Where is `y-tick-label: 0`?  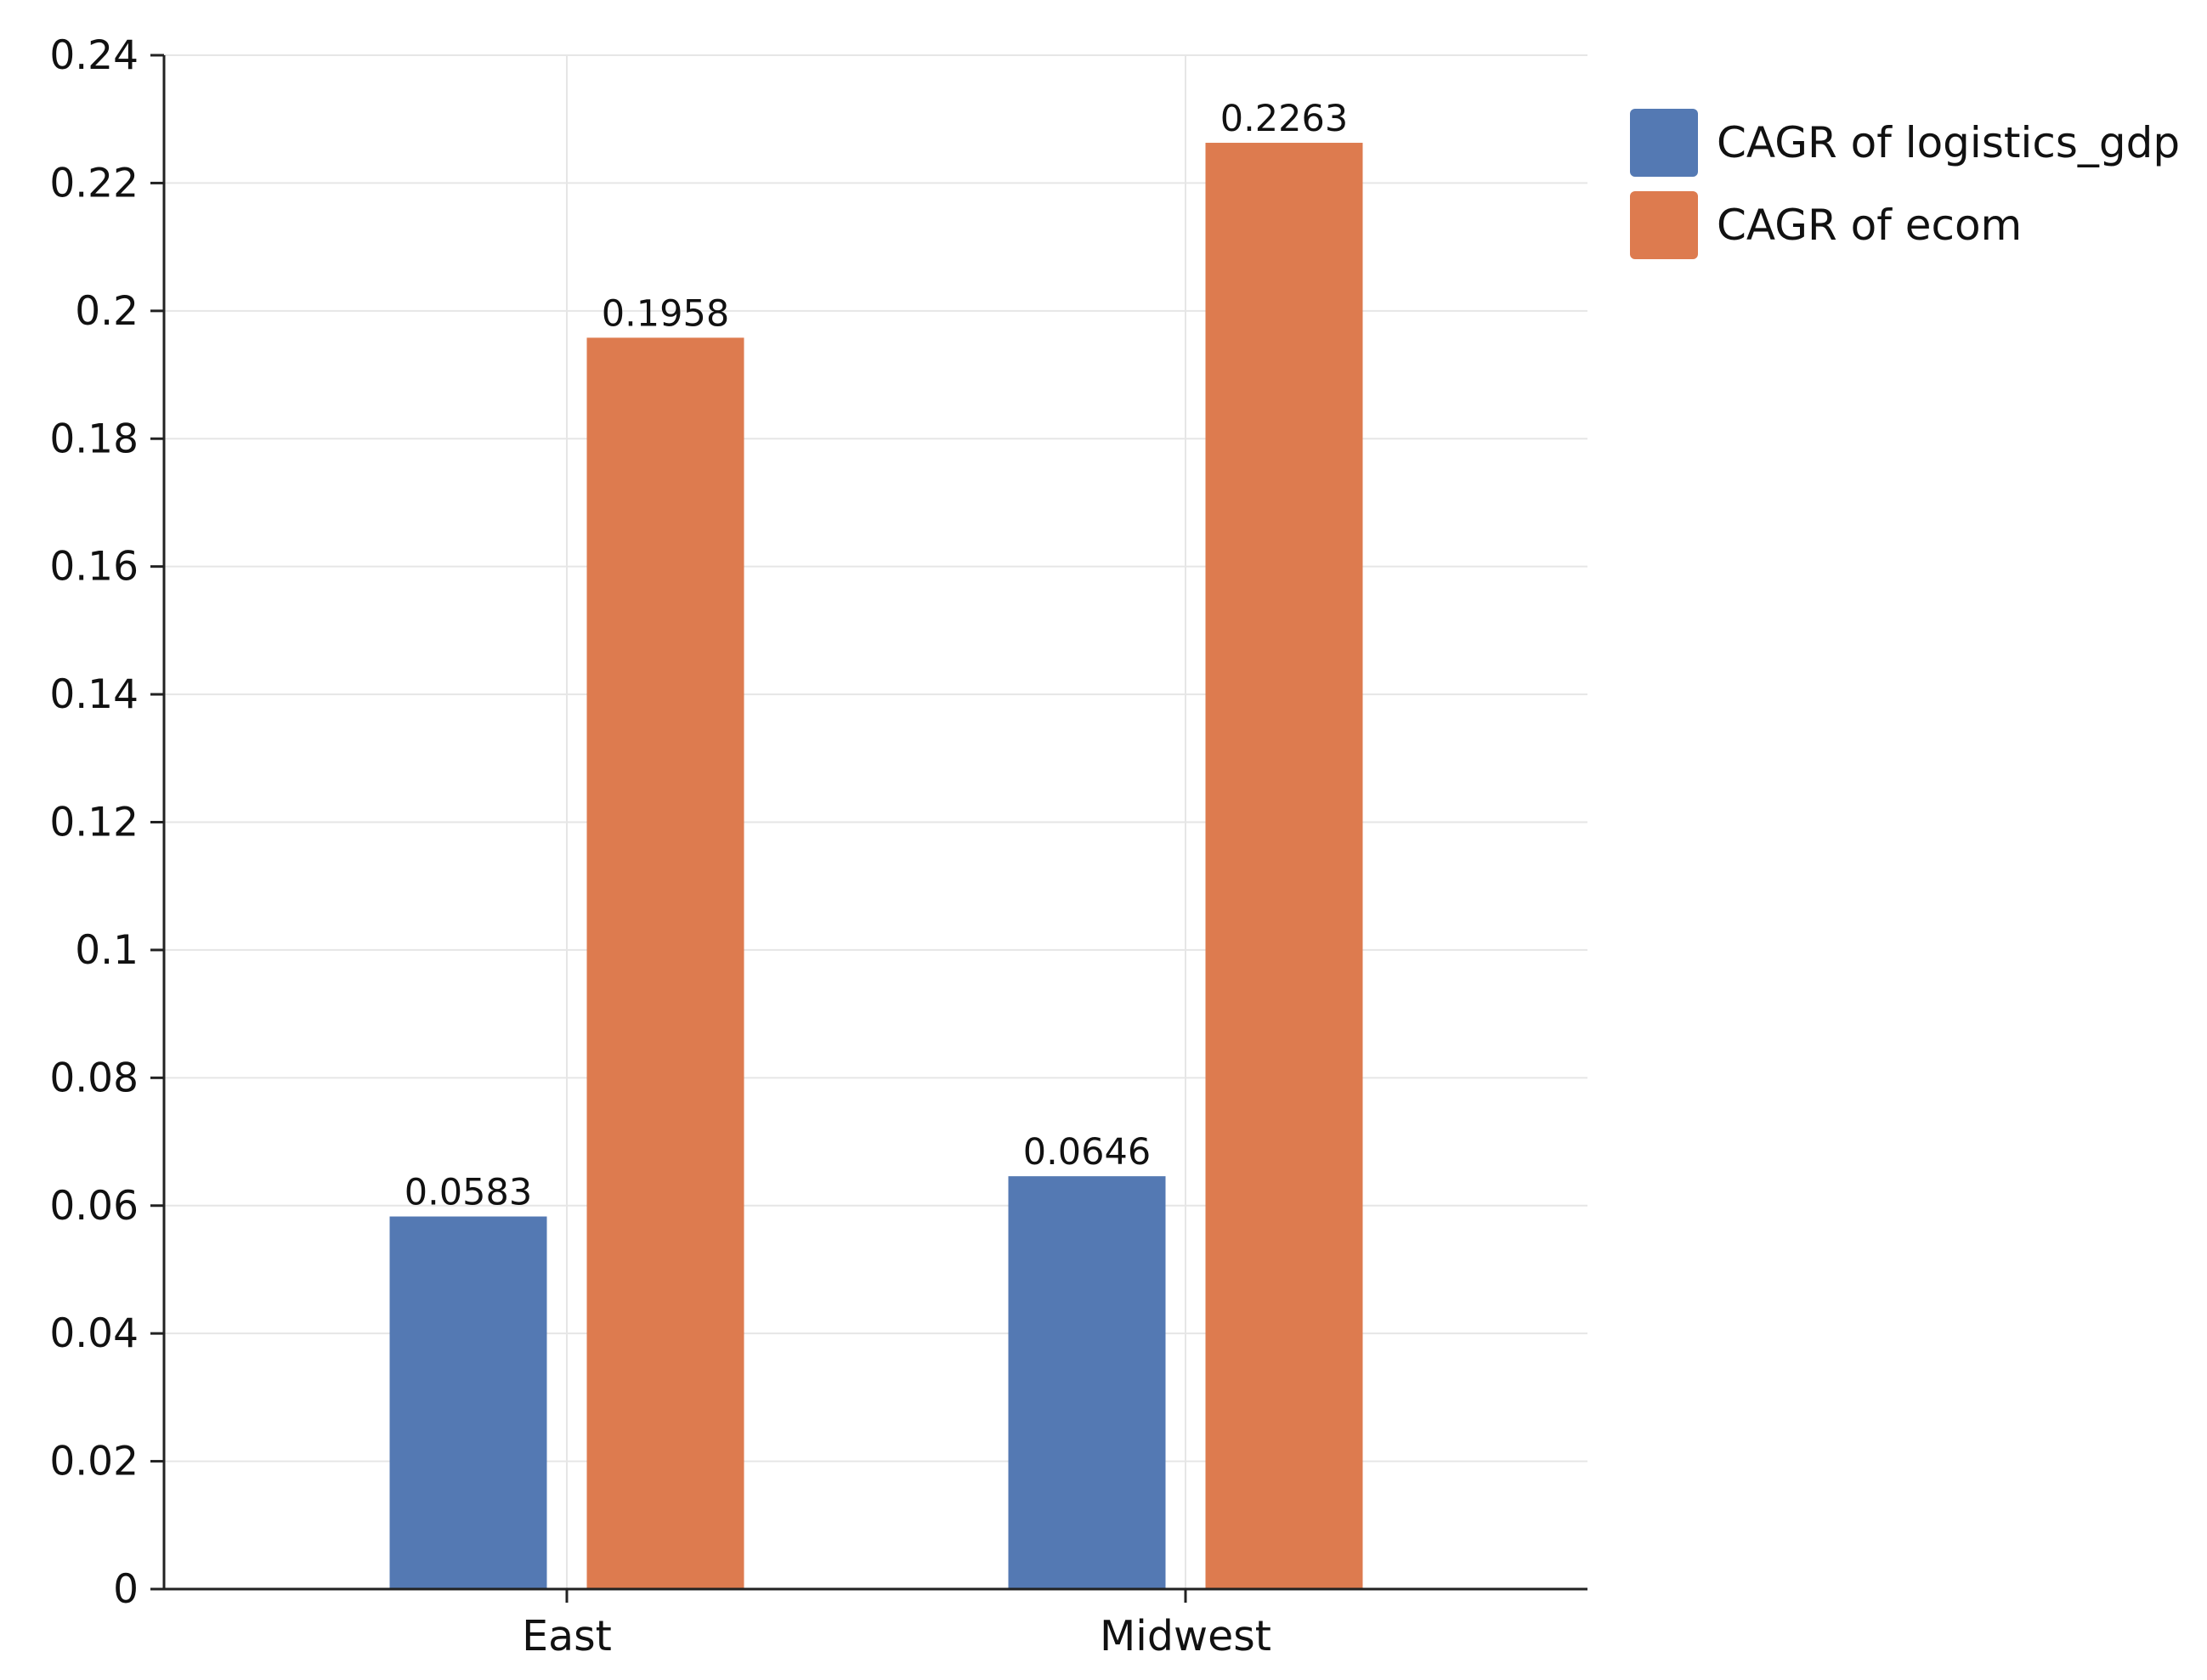 y-tick-label: 0 is located at coordinates (126, 1589).